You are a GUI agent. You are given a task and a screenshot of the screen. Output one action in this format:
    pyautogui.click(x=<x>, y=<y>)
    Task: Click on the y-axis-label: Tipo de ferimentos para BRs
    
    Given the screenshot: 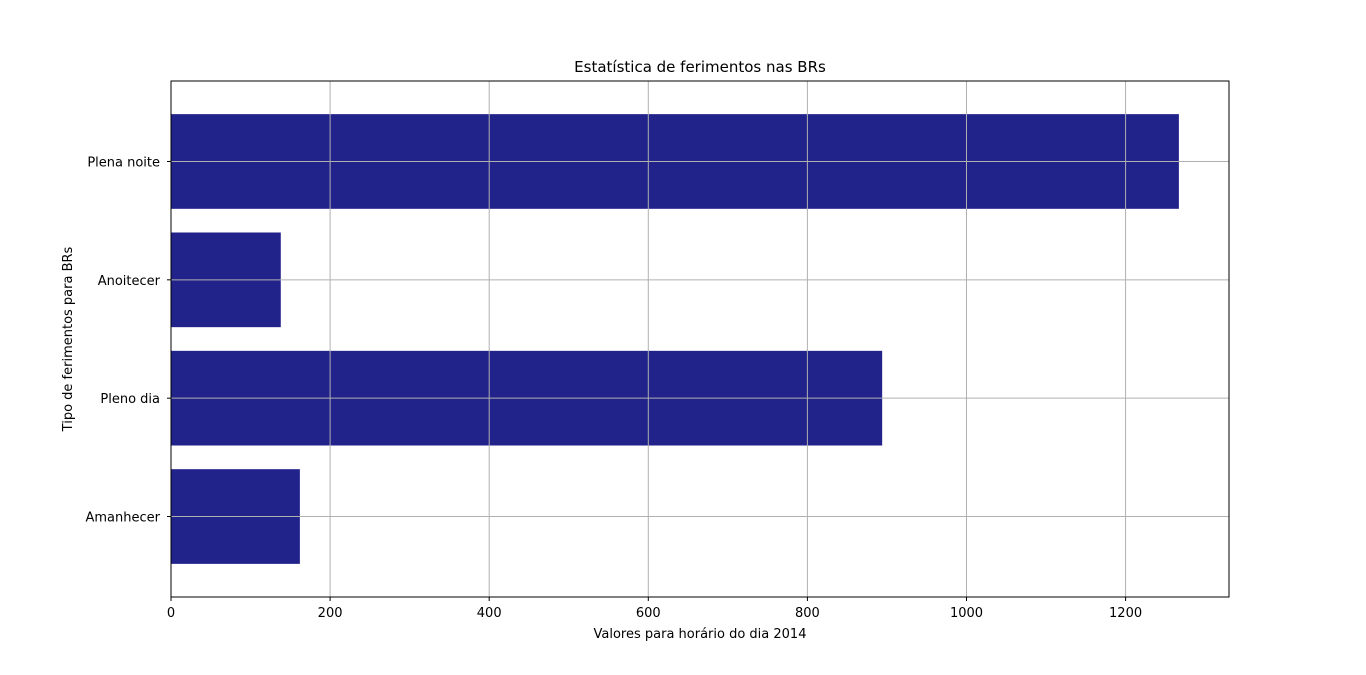 What is the action you would take?
    pyautogui.click(x=68, y=339)
    